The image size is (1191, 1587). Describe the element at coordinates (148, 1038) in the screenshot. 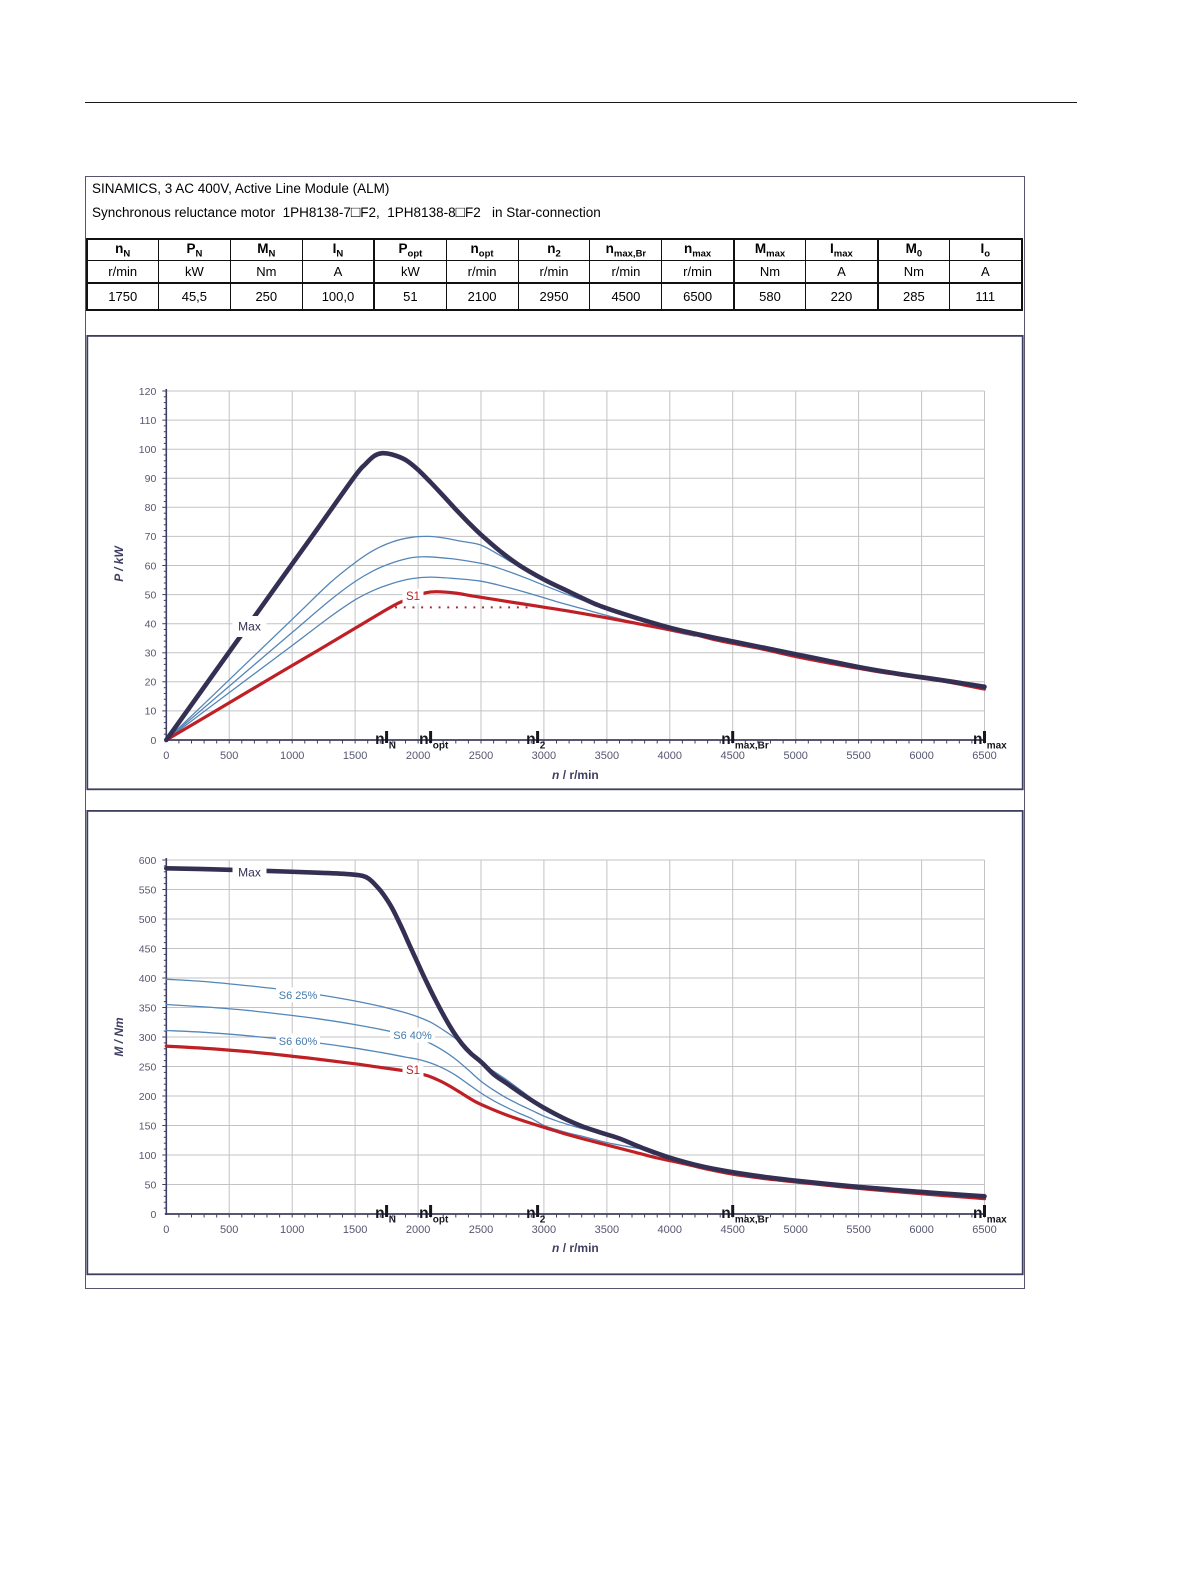

I see `svg-text: 300` at that location.